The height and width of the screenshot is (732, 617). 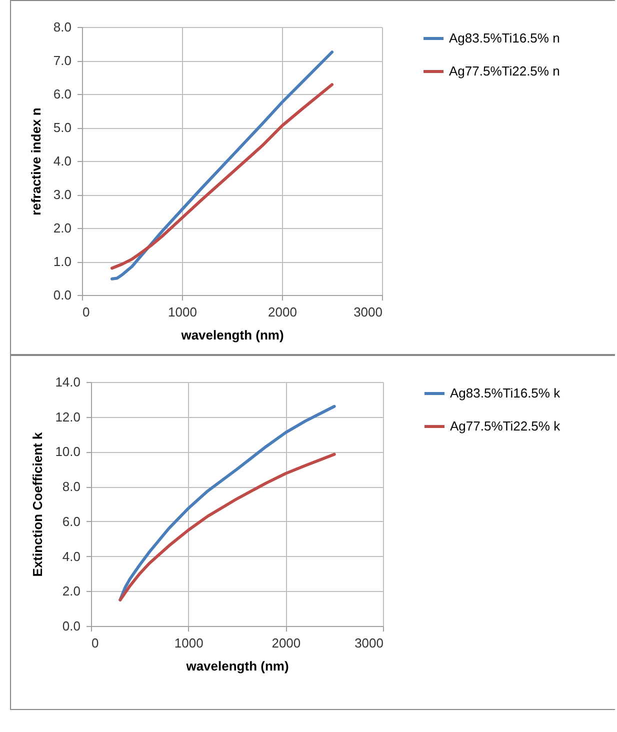 I want to click on legend-label: Ag77.5%Ti22.5% k, so click(x=505, y=426).